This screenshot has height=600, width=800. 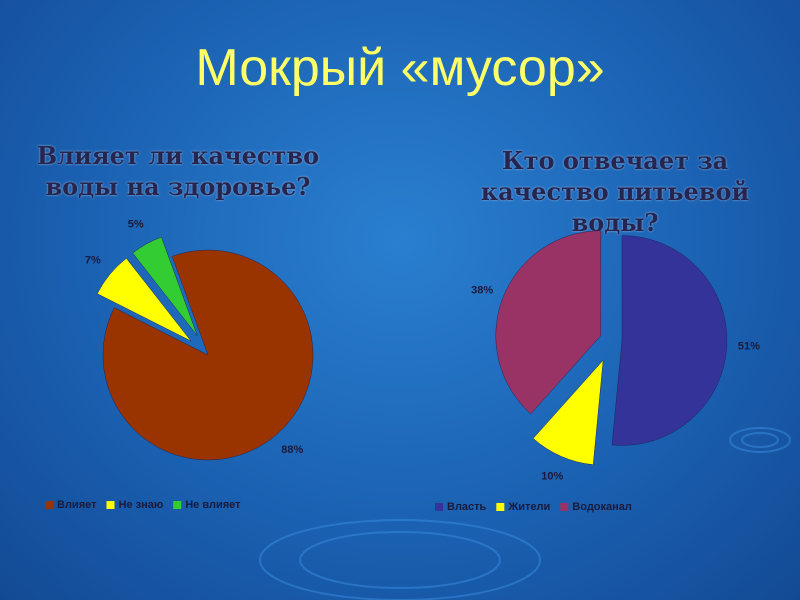 I want to click on data-label: 7%, so click(x=93, y=260).